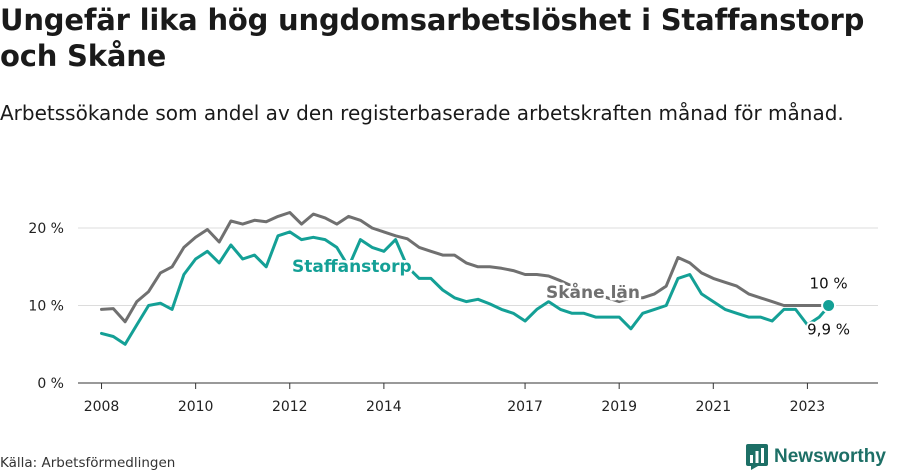 This screenshot has width=900, height=474. I want to click on brand-logo: Newsworthy, so click(816, 457).